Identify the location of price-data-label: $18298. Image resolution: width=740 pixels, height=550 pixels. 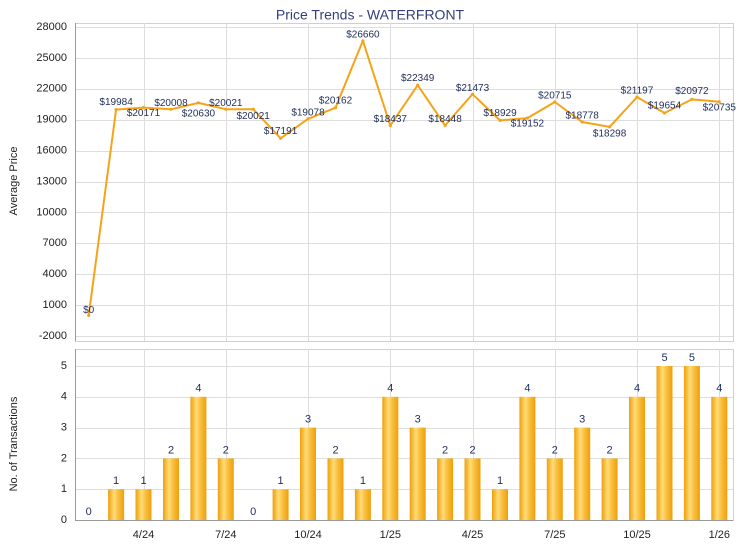
(610, 134).